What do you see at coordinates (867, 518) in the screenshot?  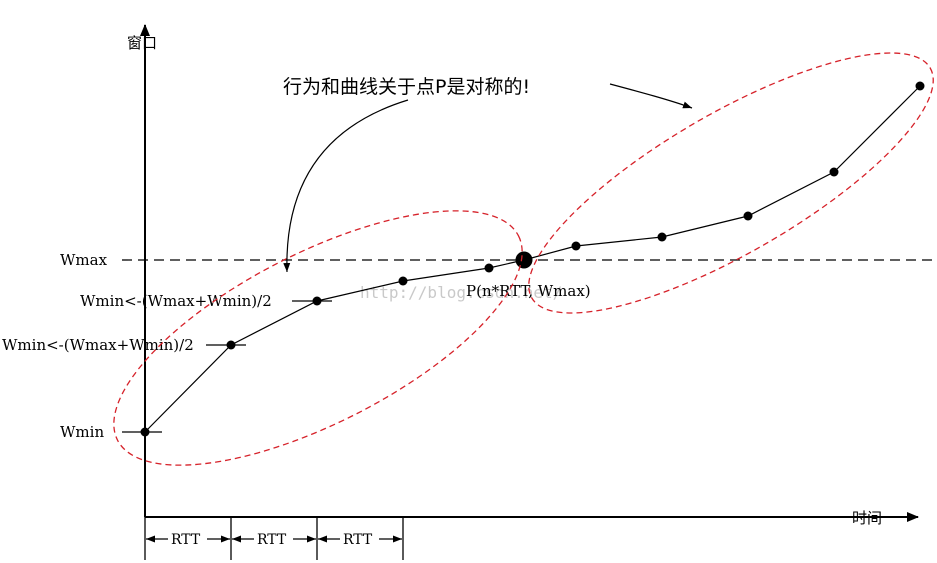 I see `x-axis-label: 时间` at bounding box center [867, 518].